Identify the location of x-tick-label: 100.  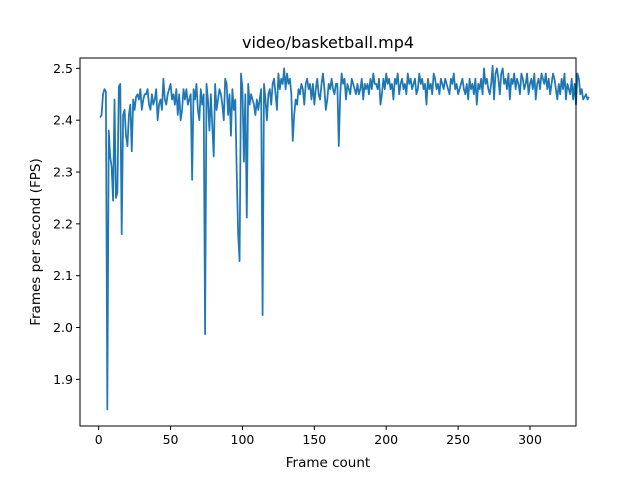
(243, 439).